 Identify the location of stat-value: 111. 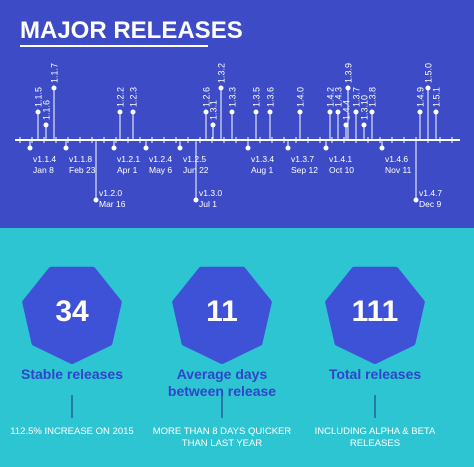
(375, 311).